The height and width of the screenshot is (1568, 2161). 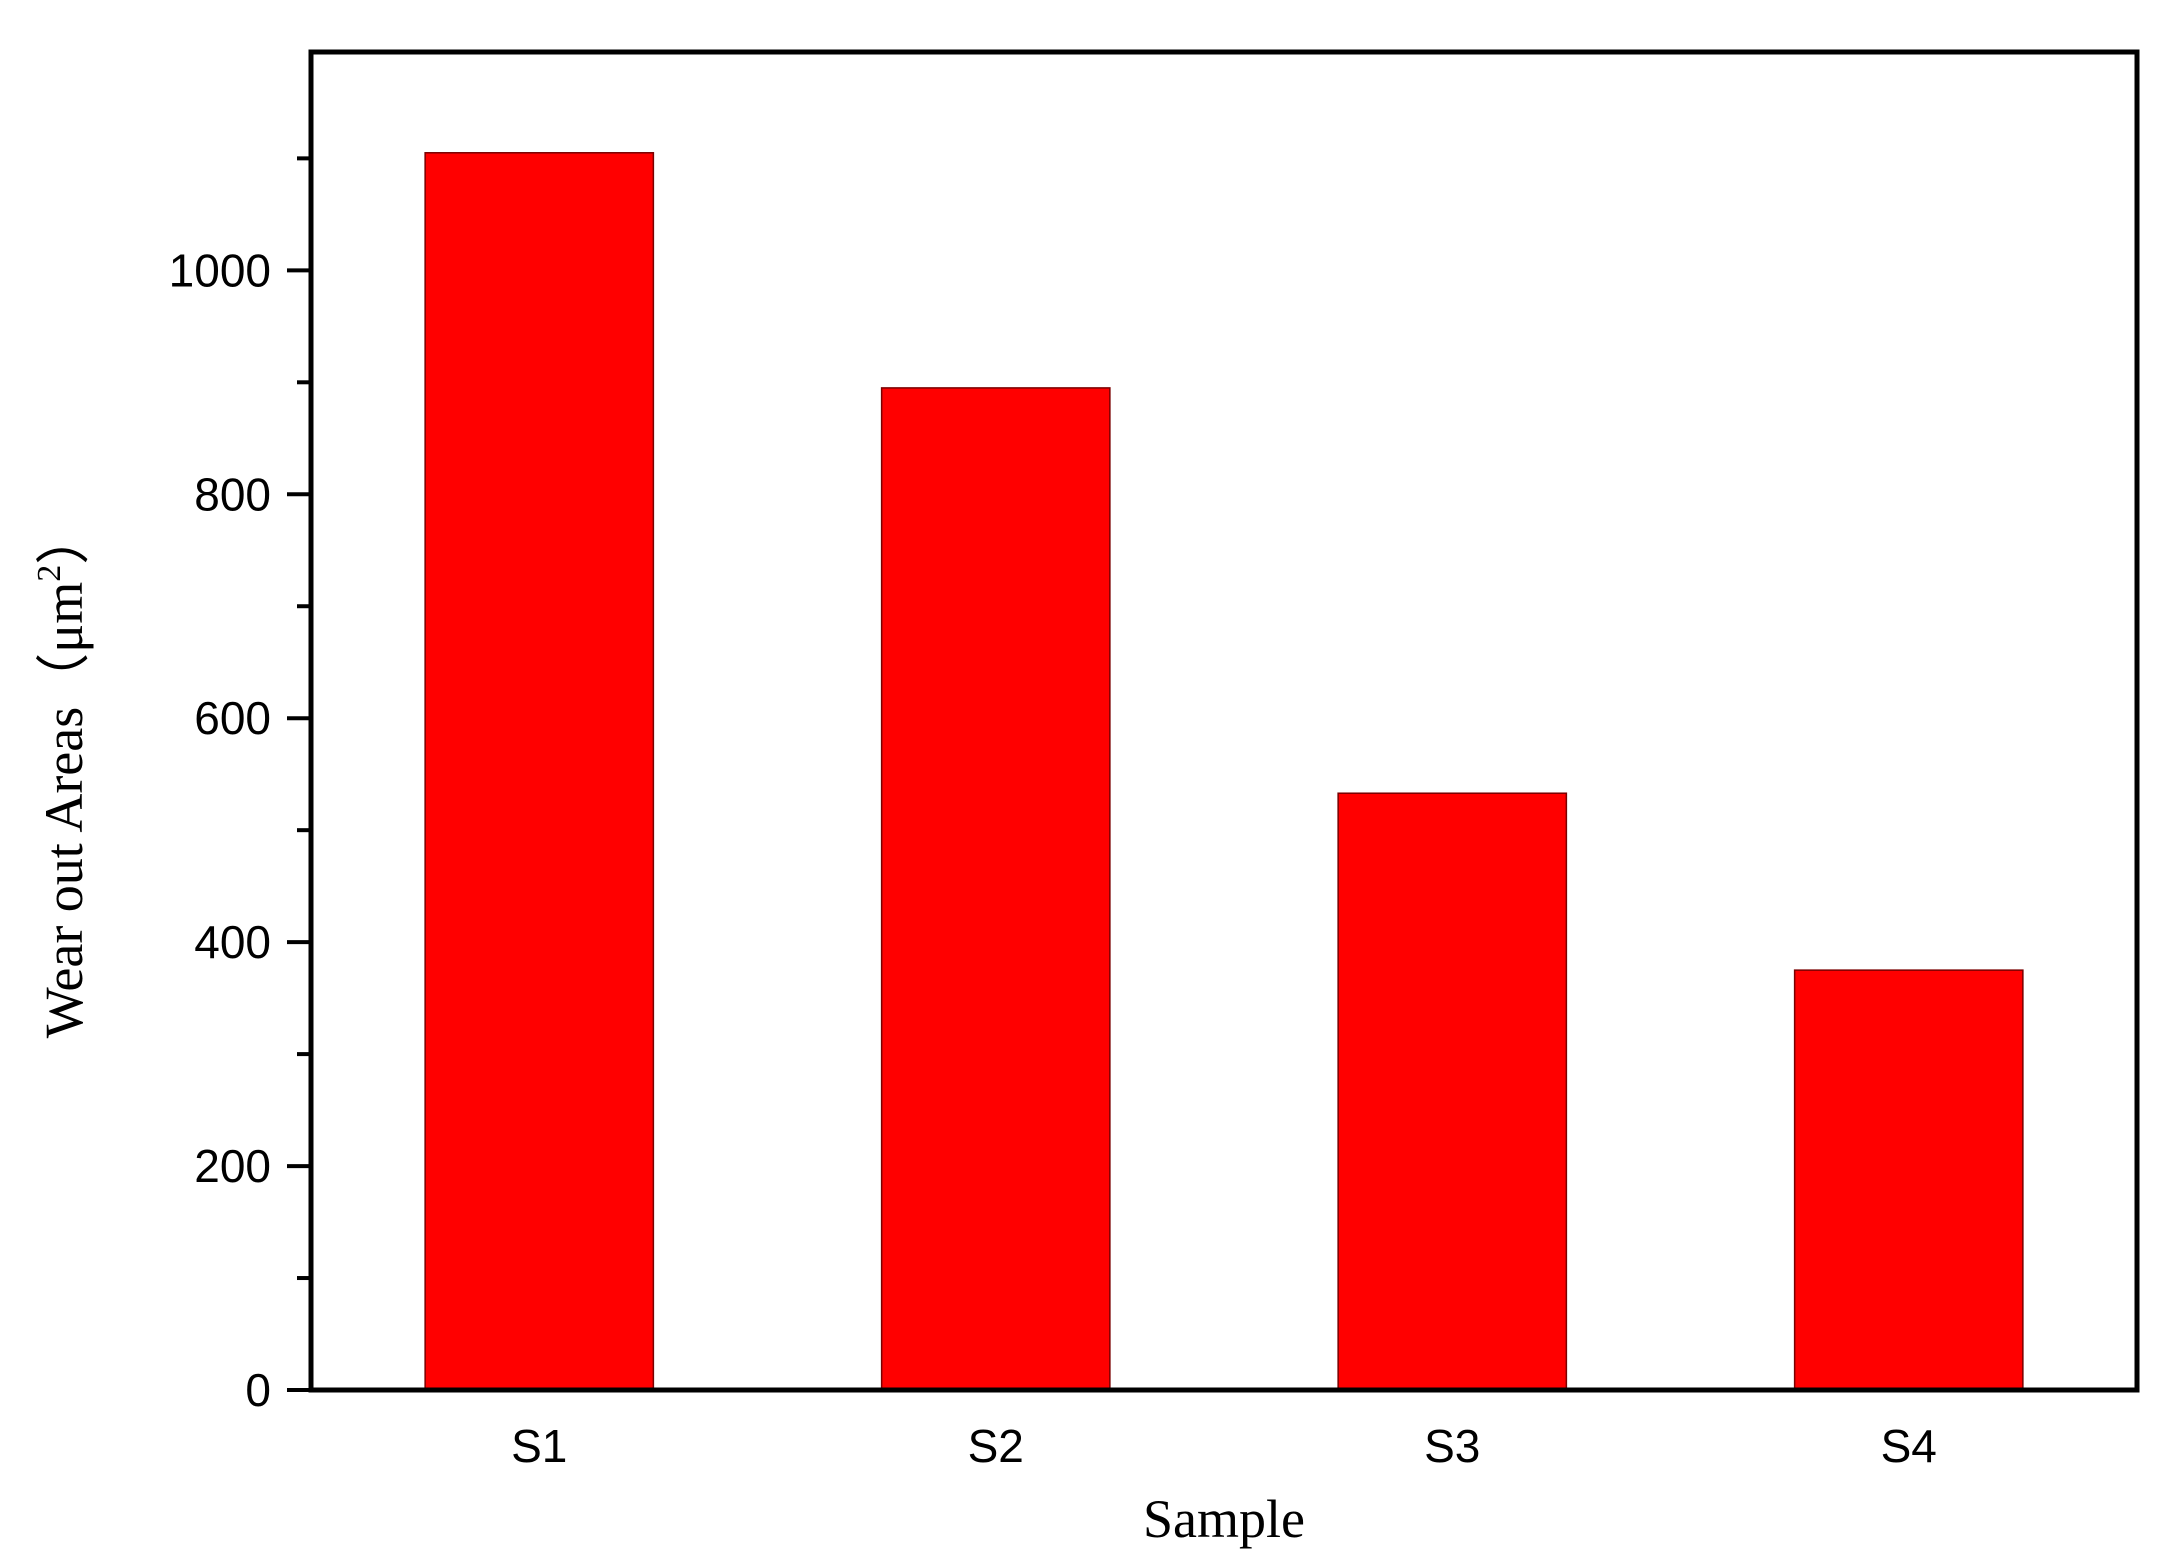 What do you see at coordinates (220, 270) in the screenshot?
I see `y-tick-label: 1000` at bounding box center [220, 270].